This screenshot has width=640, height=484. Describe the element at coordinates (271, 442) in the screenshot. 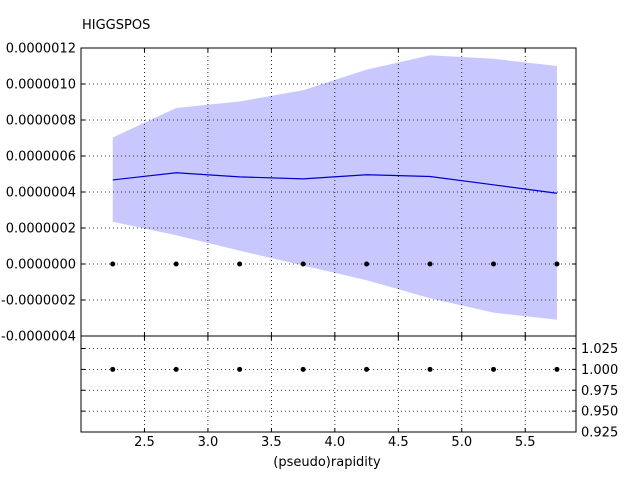

I see `xtick-label-2: 3.5` at that location.